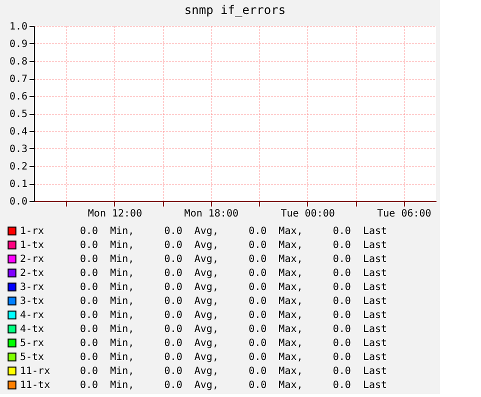  What do you see at coordinates (32, 301) in the screenshot?
I see `legend-label: 3-tx` at bounding box center [32, 301].